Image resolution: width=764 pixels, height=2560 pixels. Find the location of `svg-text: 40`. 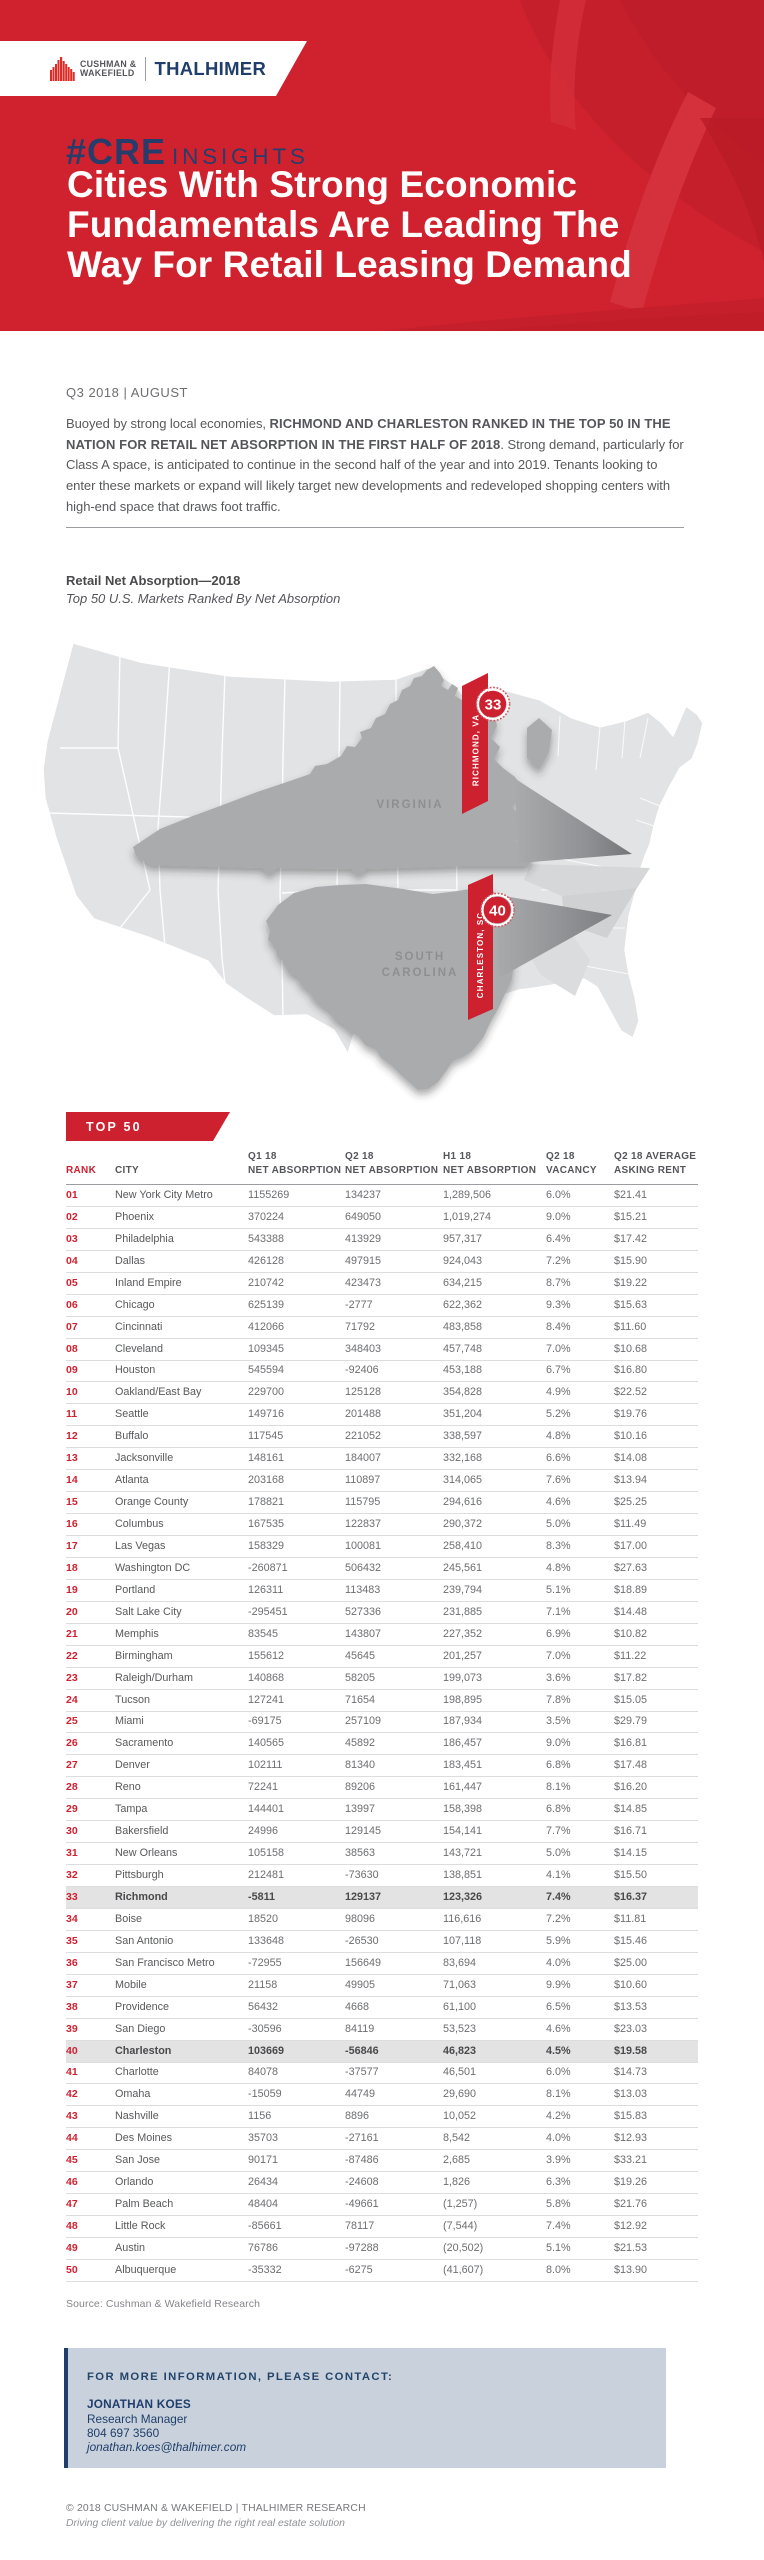

svg-text: 40 is located at coordinates (497, 911).